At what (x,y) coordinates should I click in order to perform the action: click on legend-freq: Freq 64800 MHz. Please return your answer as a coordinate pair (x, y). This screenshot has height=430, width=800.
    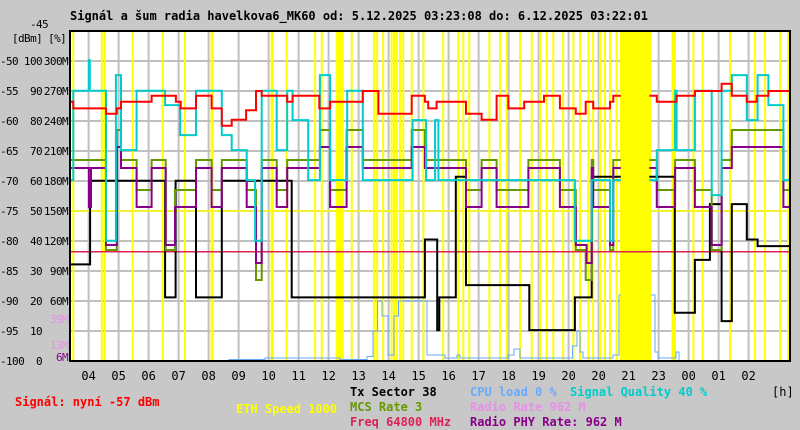
    Looking at the image, I should click on (400, 422).